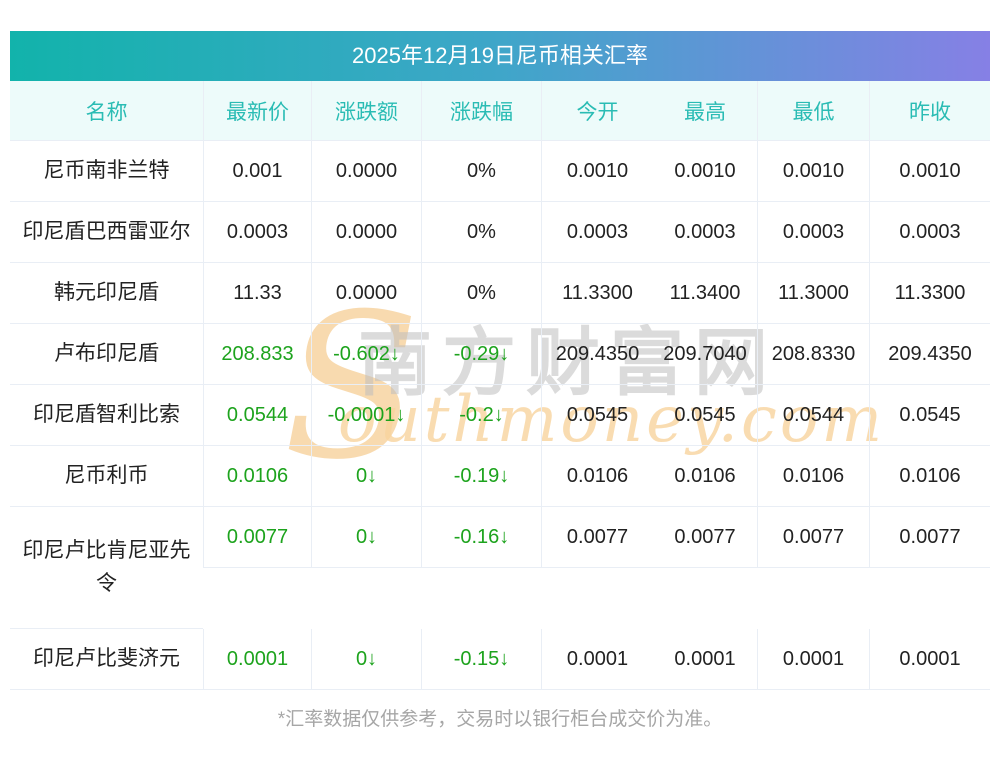  I want to click on cell-prev: 0.0001, so click(929, 659).